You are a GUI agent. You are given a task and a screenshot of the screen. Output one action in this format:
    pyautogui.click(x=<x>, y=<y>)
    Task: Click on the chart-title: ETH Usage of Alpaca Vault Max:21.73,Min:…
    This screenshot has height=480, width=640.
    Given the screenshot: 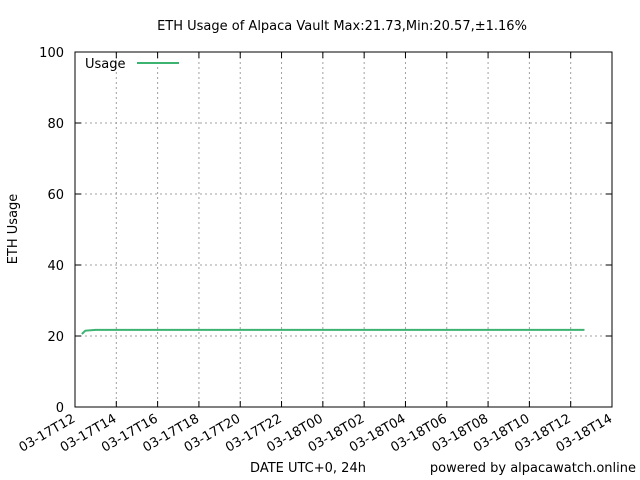 What is the action you would take?
    pyautogui.click(x=342, y=26)
    